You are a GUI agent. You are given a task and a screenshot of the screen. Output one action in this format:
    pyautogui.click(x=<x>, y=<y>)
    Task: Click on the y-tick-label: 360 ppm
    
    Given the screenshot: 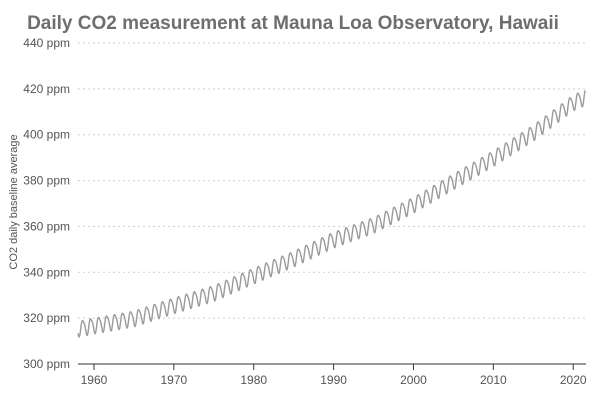 What is the action you would take?
    pyautogui.click(x=46, y=226)
    